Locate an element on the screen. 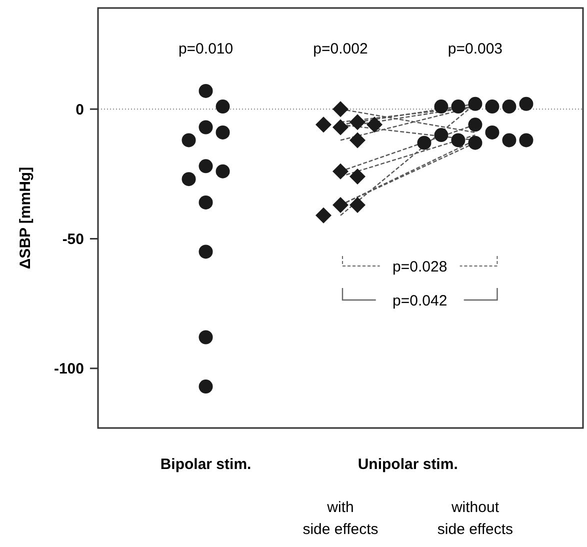 Image resolution: width=587 pixels, height=547 pixels. x-tick-label: with side effects is located at coordinates (340, 518).